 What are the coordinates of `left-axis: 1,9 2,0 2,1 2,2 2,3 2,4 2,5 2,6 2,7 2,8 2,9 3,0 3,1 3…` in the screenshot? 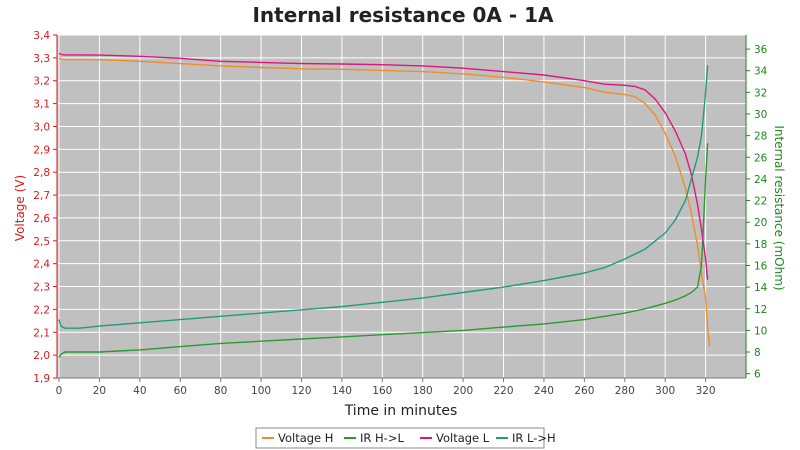 It's located at (45, 207).